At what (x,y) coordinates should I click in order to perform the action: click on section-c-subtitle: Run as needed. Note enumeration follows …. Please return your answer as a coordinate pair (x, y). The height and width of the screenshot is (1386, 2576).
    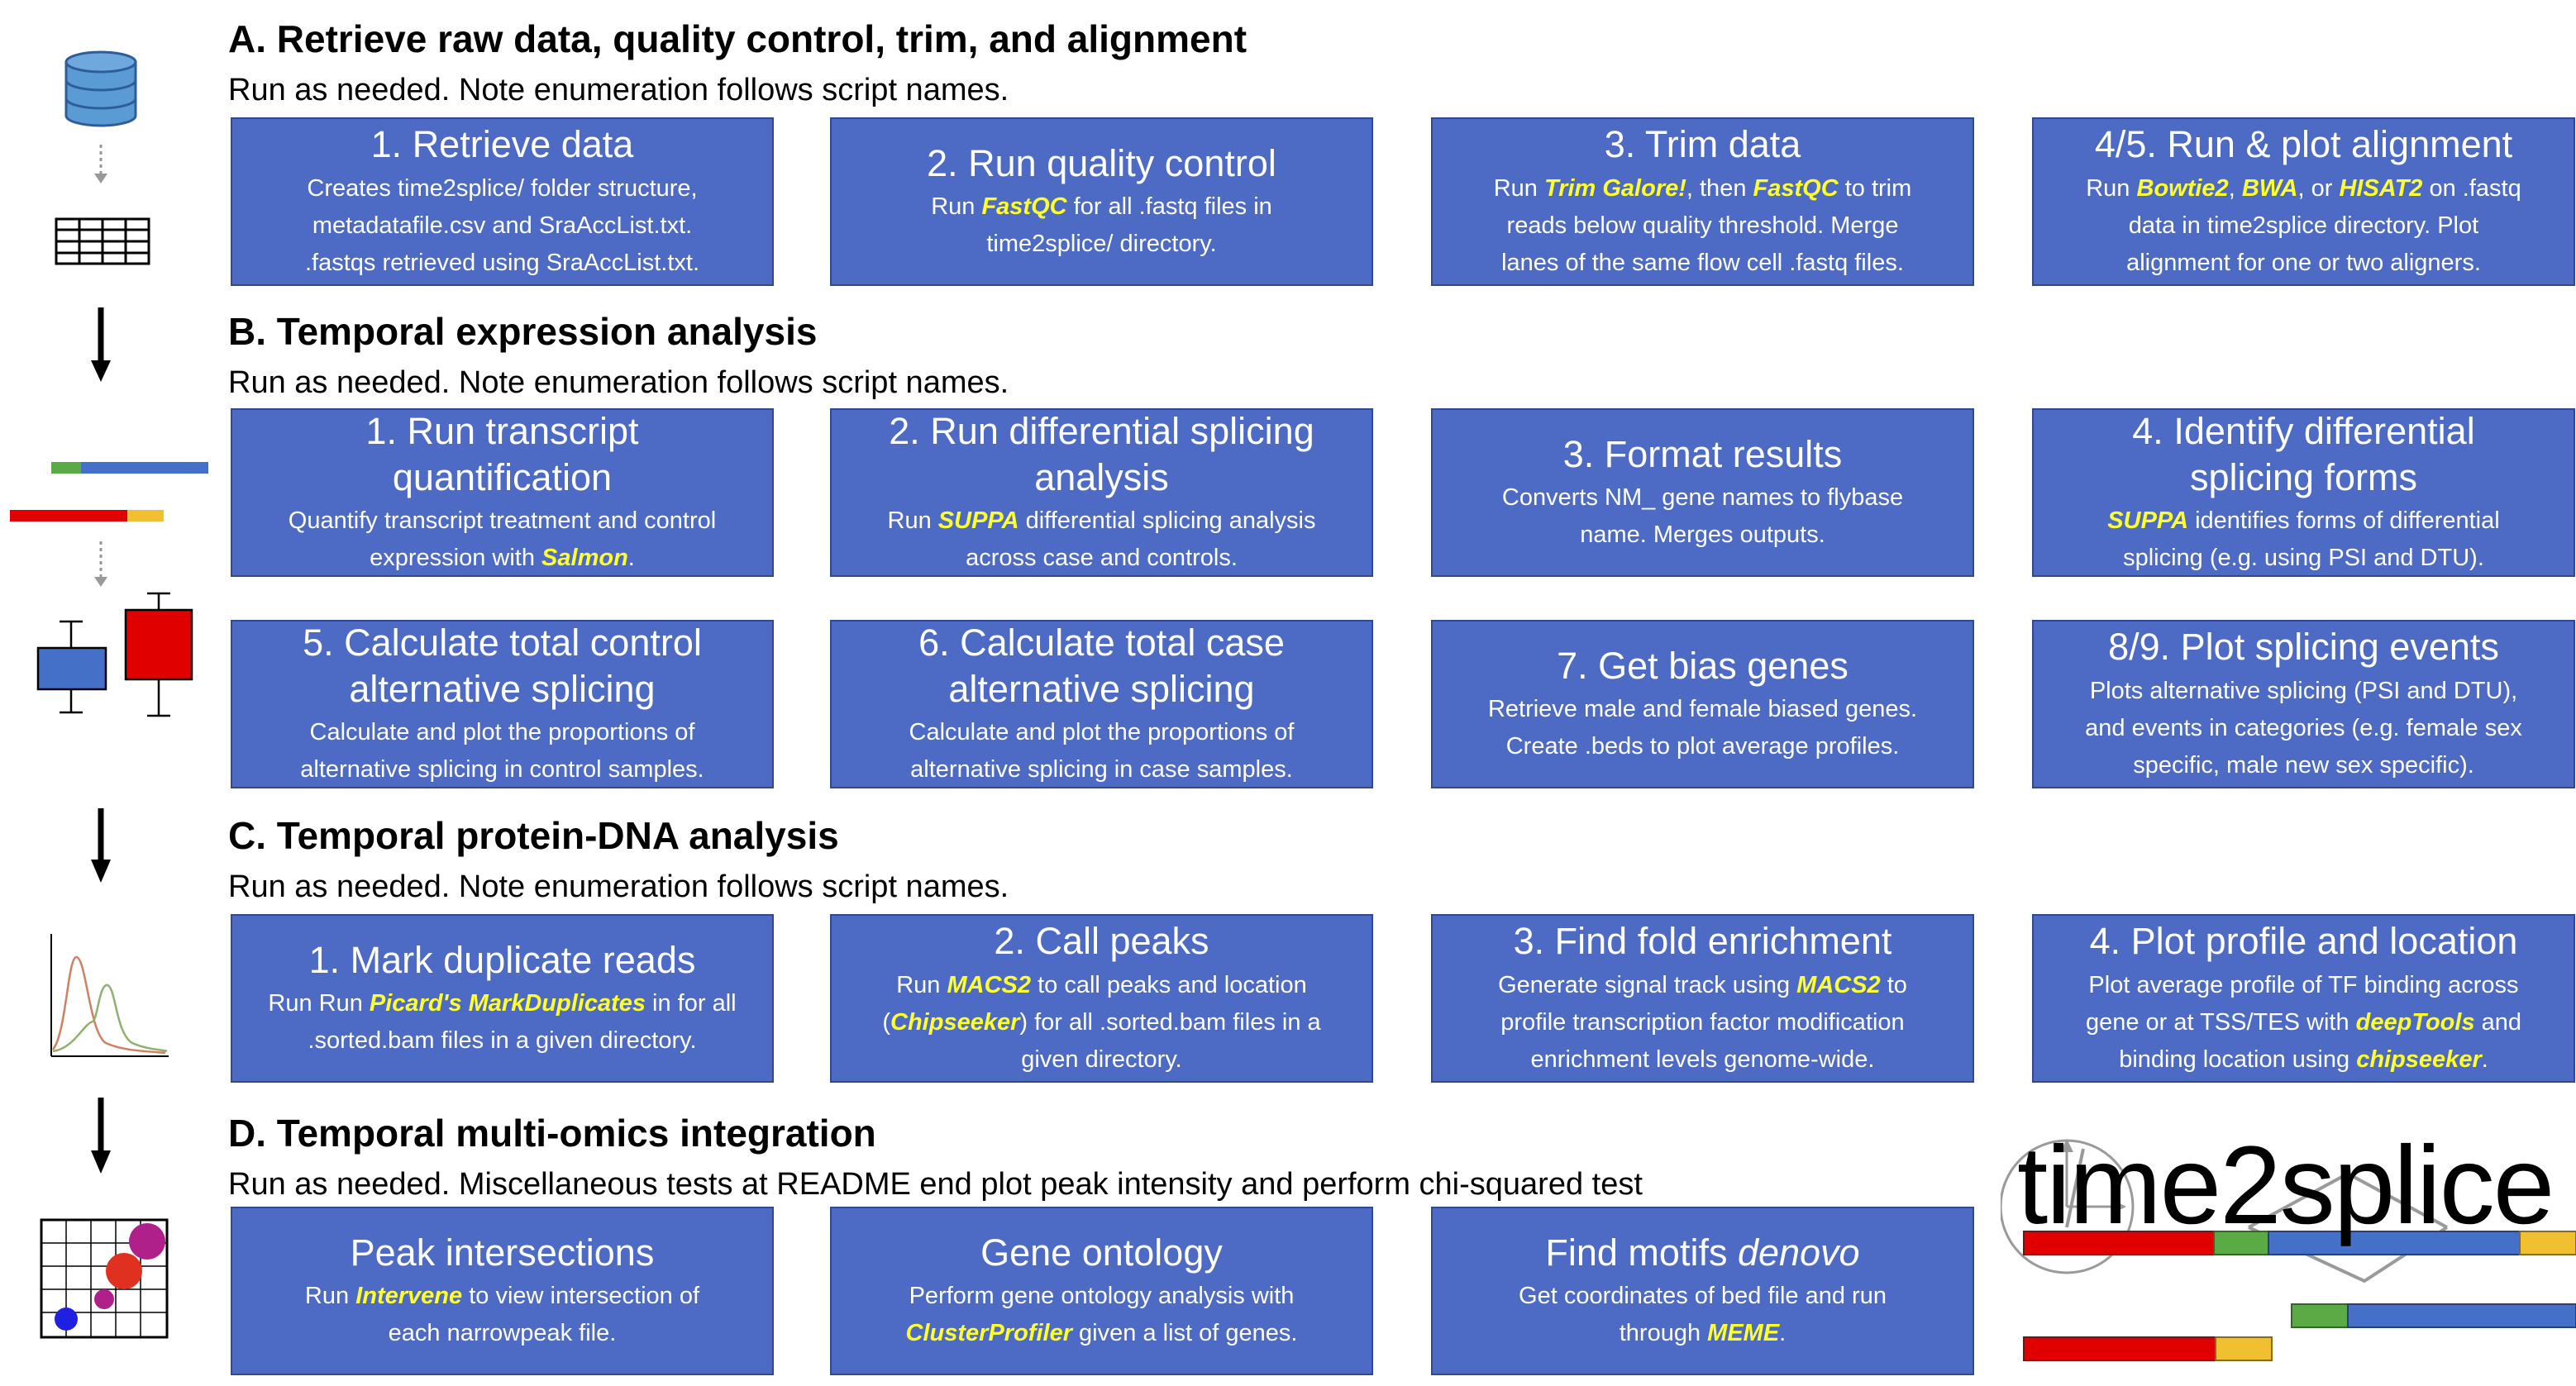
    Looking at the image, I should click on (618, 886).